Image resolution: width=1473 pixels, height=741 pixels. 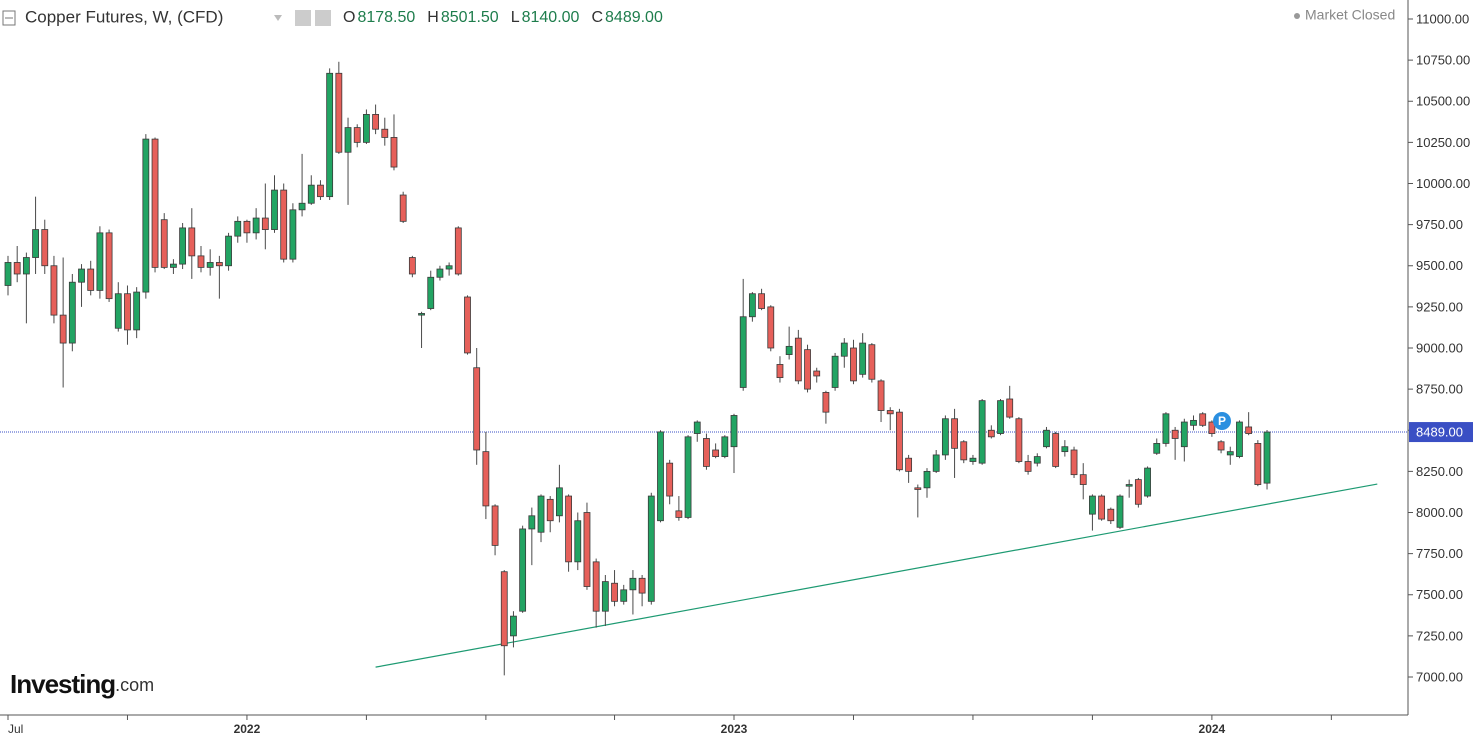 What do you see at coordinates (1439, 224) in the screenshot?
I see `y-tick-label: 9750.00` at bounding box center [1439, 224].